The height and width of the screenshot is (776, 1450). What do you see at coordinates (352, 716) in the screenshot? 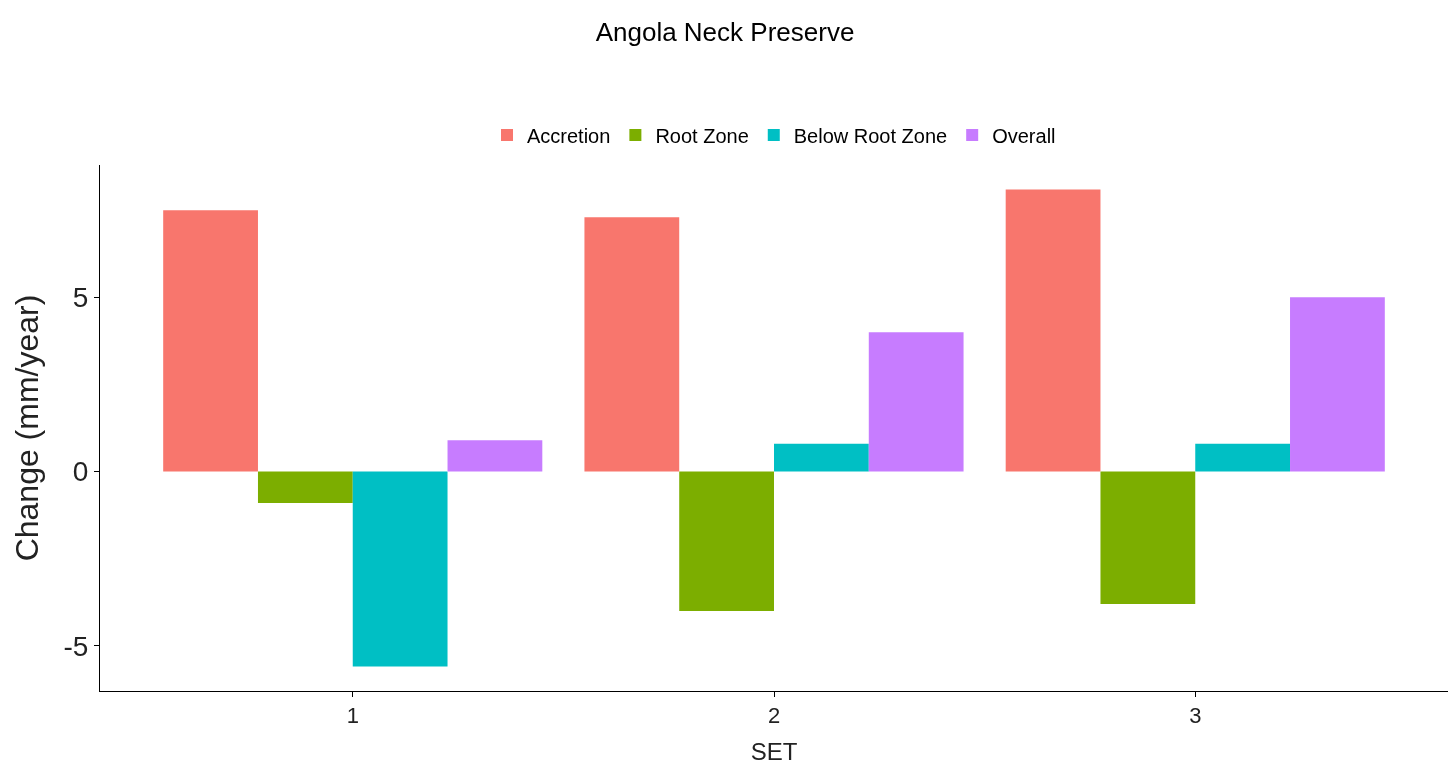
I see `x-tick-label: 1` at bounding box center [352, 716].